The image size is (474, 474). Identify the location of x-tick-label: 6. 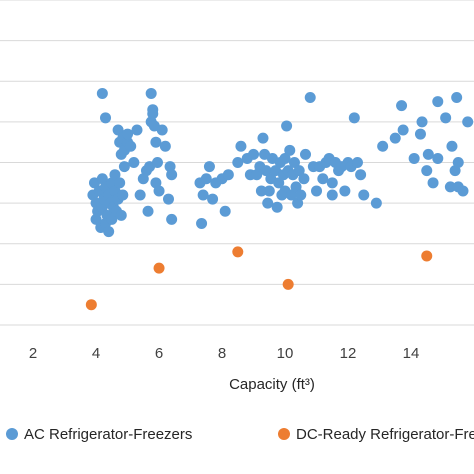
(159, 353).